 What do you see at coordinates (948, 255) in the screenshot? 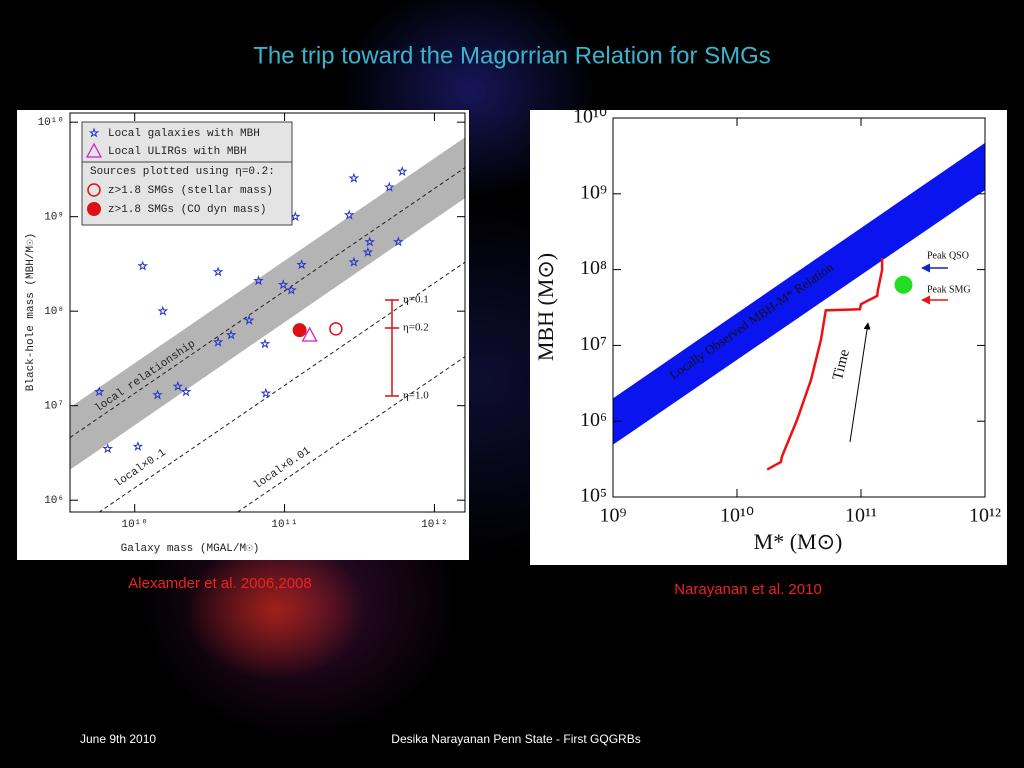
I see `annotation: Peak QSO` at bounding box center [948, 255].